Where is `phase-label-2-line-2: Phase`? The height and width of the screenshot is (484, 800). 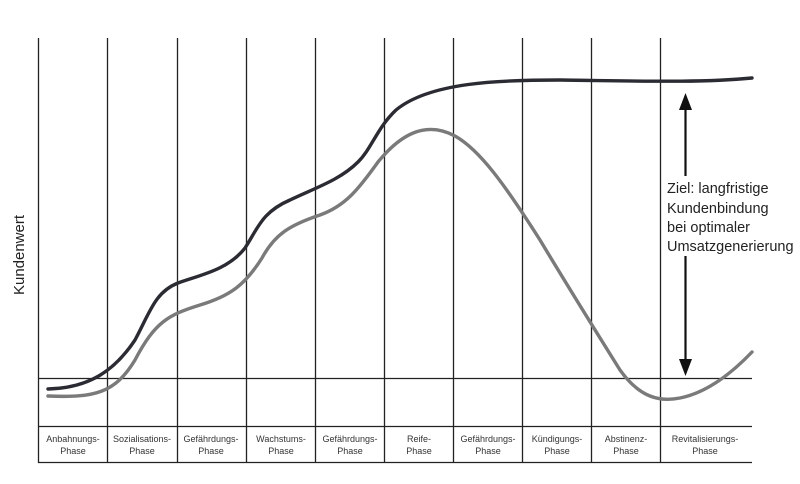 phase-label-2-line-2: Phase is located at coordinates (142, 451).